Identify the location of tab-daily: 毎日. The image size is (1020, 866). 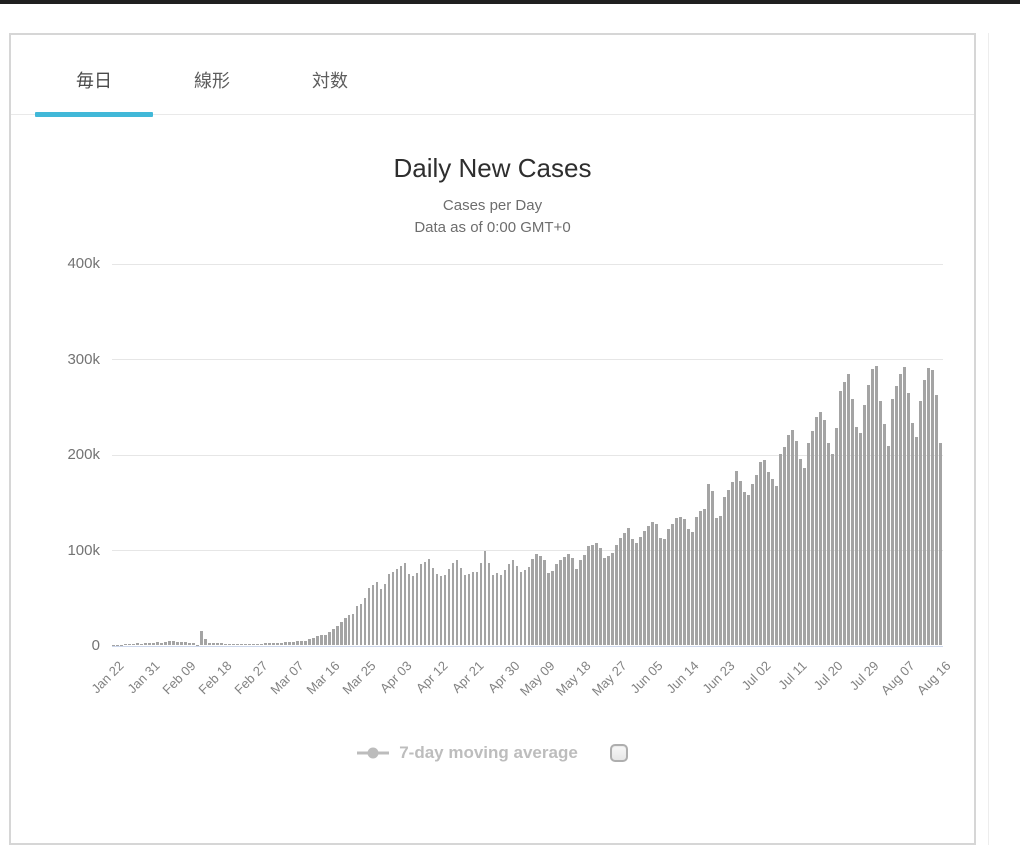
(94, 81).